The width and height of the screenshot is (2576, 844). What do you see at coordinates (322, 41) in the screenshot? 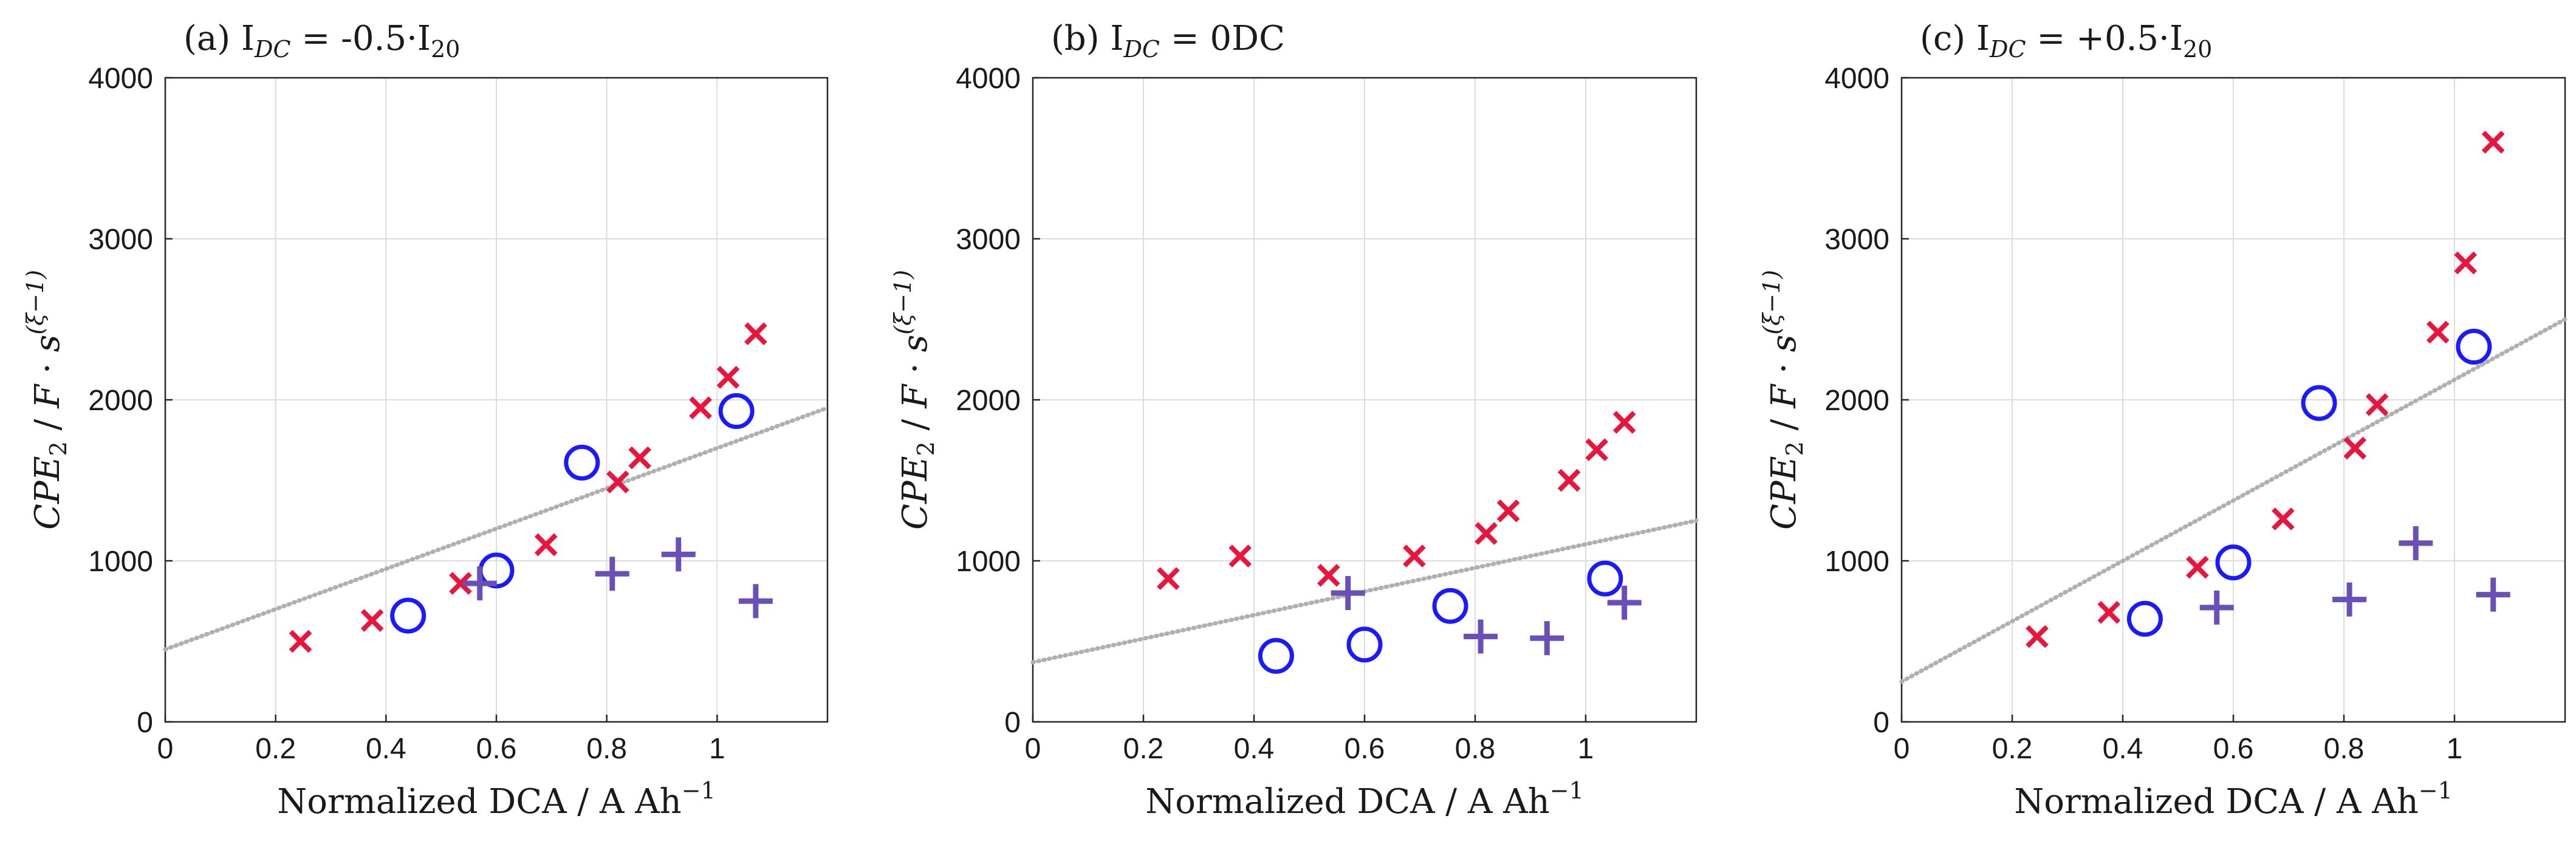
I see `chart-title: (a) IDC = -0.5·I20` at bounding box center [322, 41].